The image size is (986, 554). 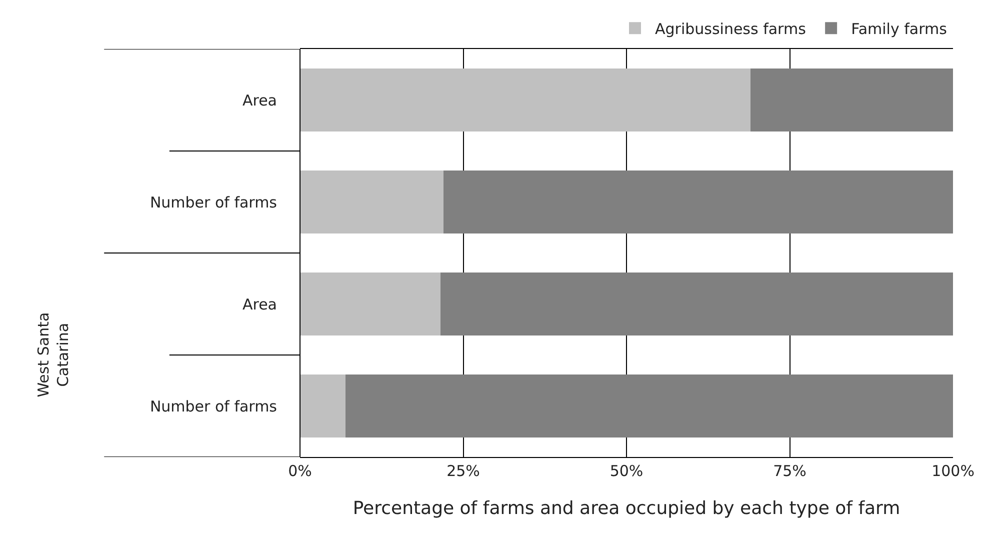 What do you see at coordinates (626, 509) in the screenshot?
I see `x-axis-title: Percentage of farms and area occupied by each type of farm` at bounding box center [626, 509].